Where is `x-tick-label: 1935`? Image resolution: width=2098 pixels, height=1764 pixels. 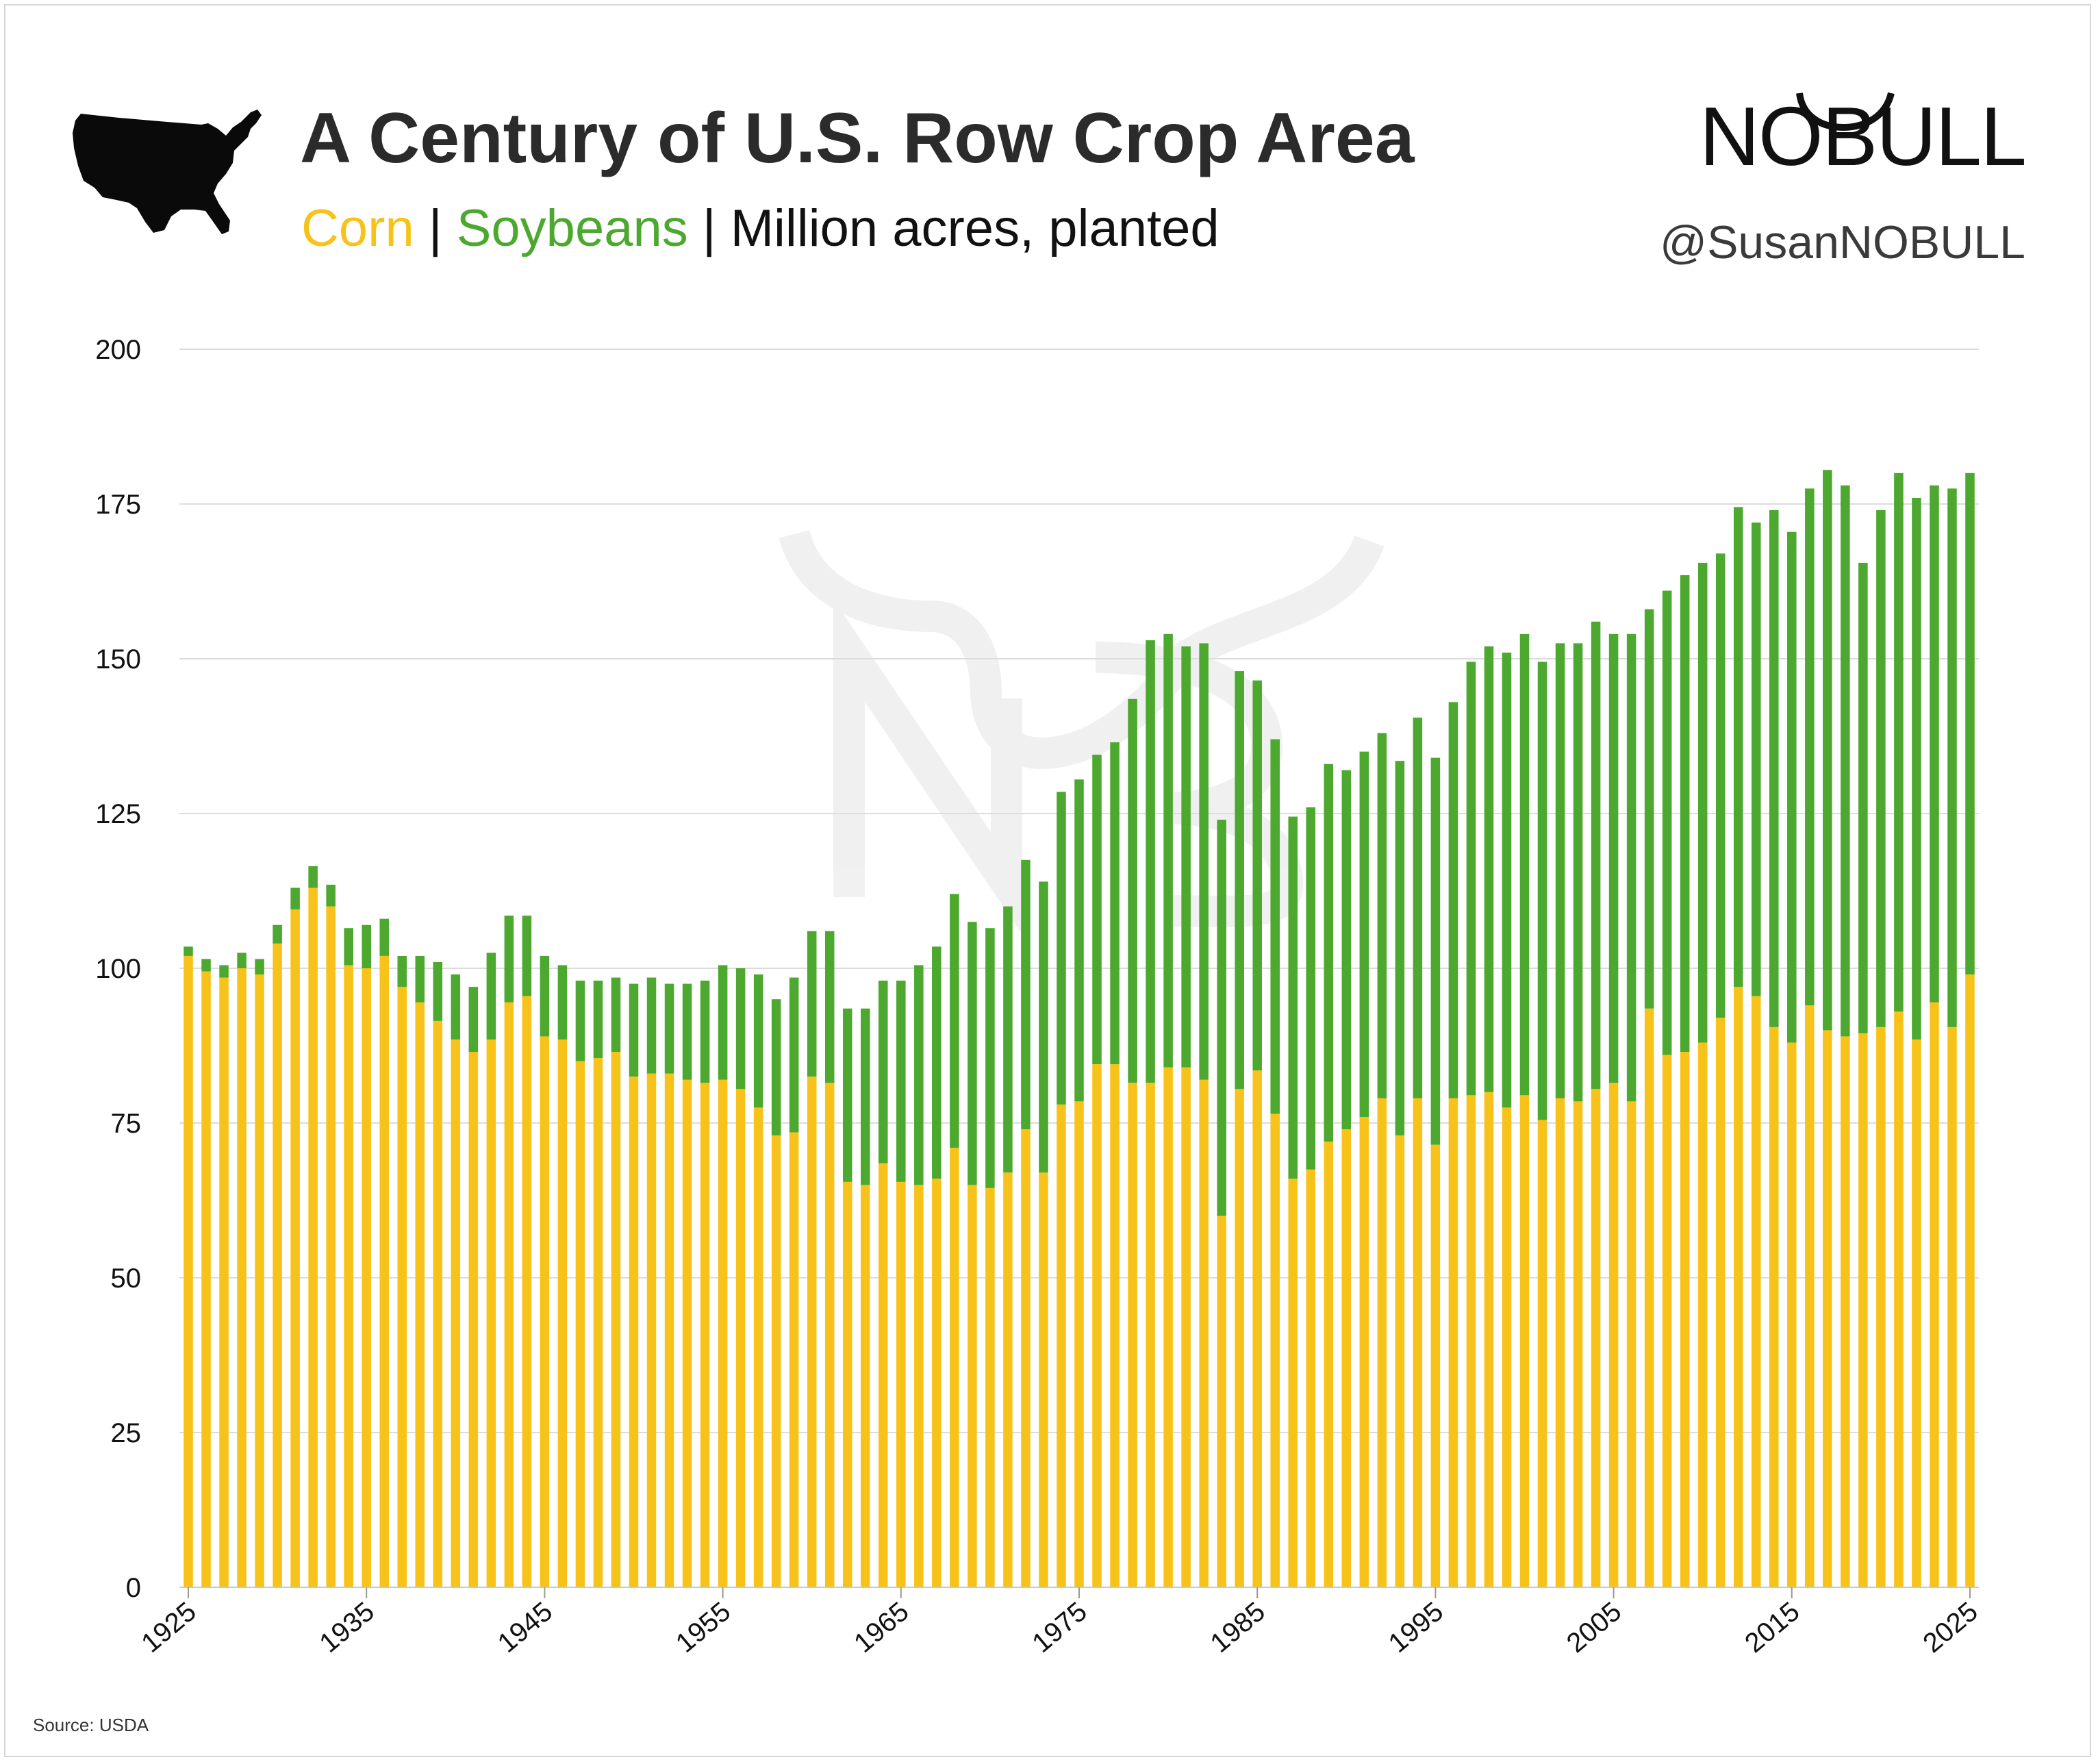
x-tick-label: 1935 is located at coordinates (347, 1627).